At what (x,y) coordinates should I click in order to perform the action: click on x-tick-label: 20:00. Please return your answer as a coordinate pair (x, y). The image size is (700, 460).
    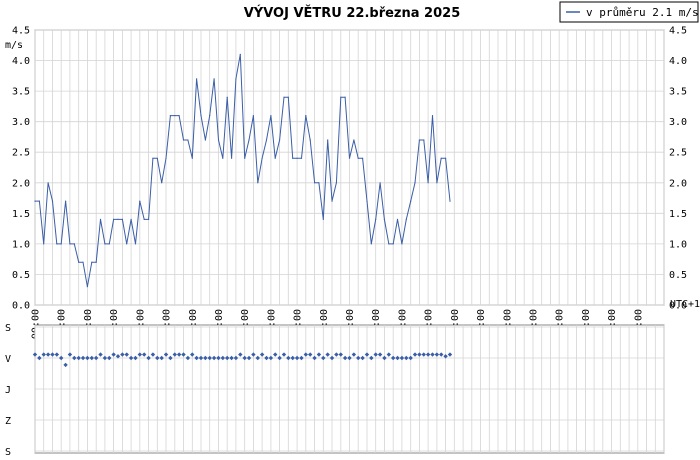
    Looking at the image, I should click on (560, 324).